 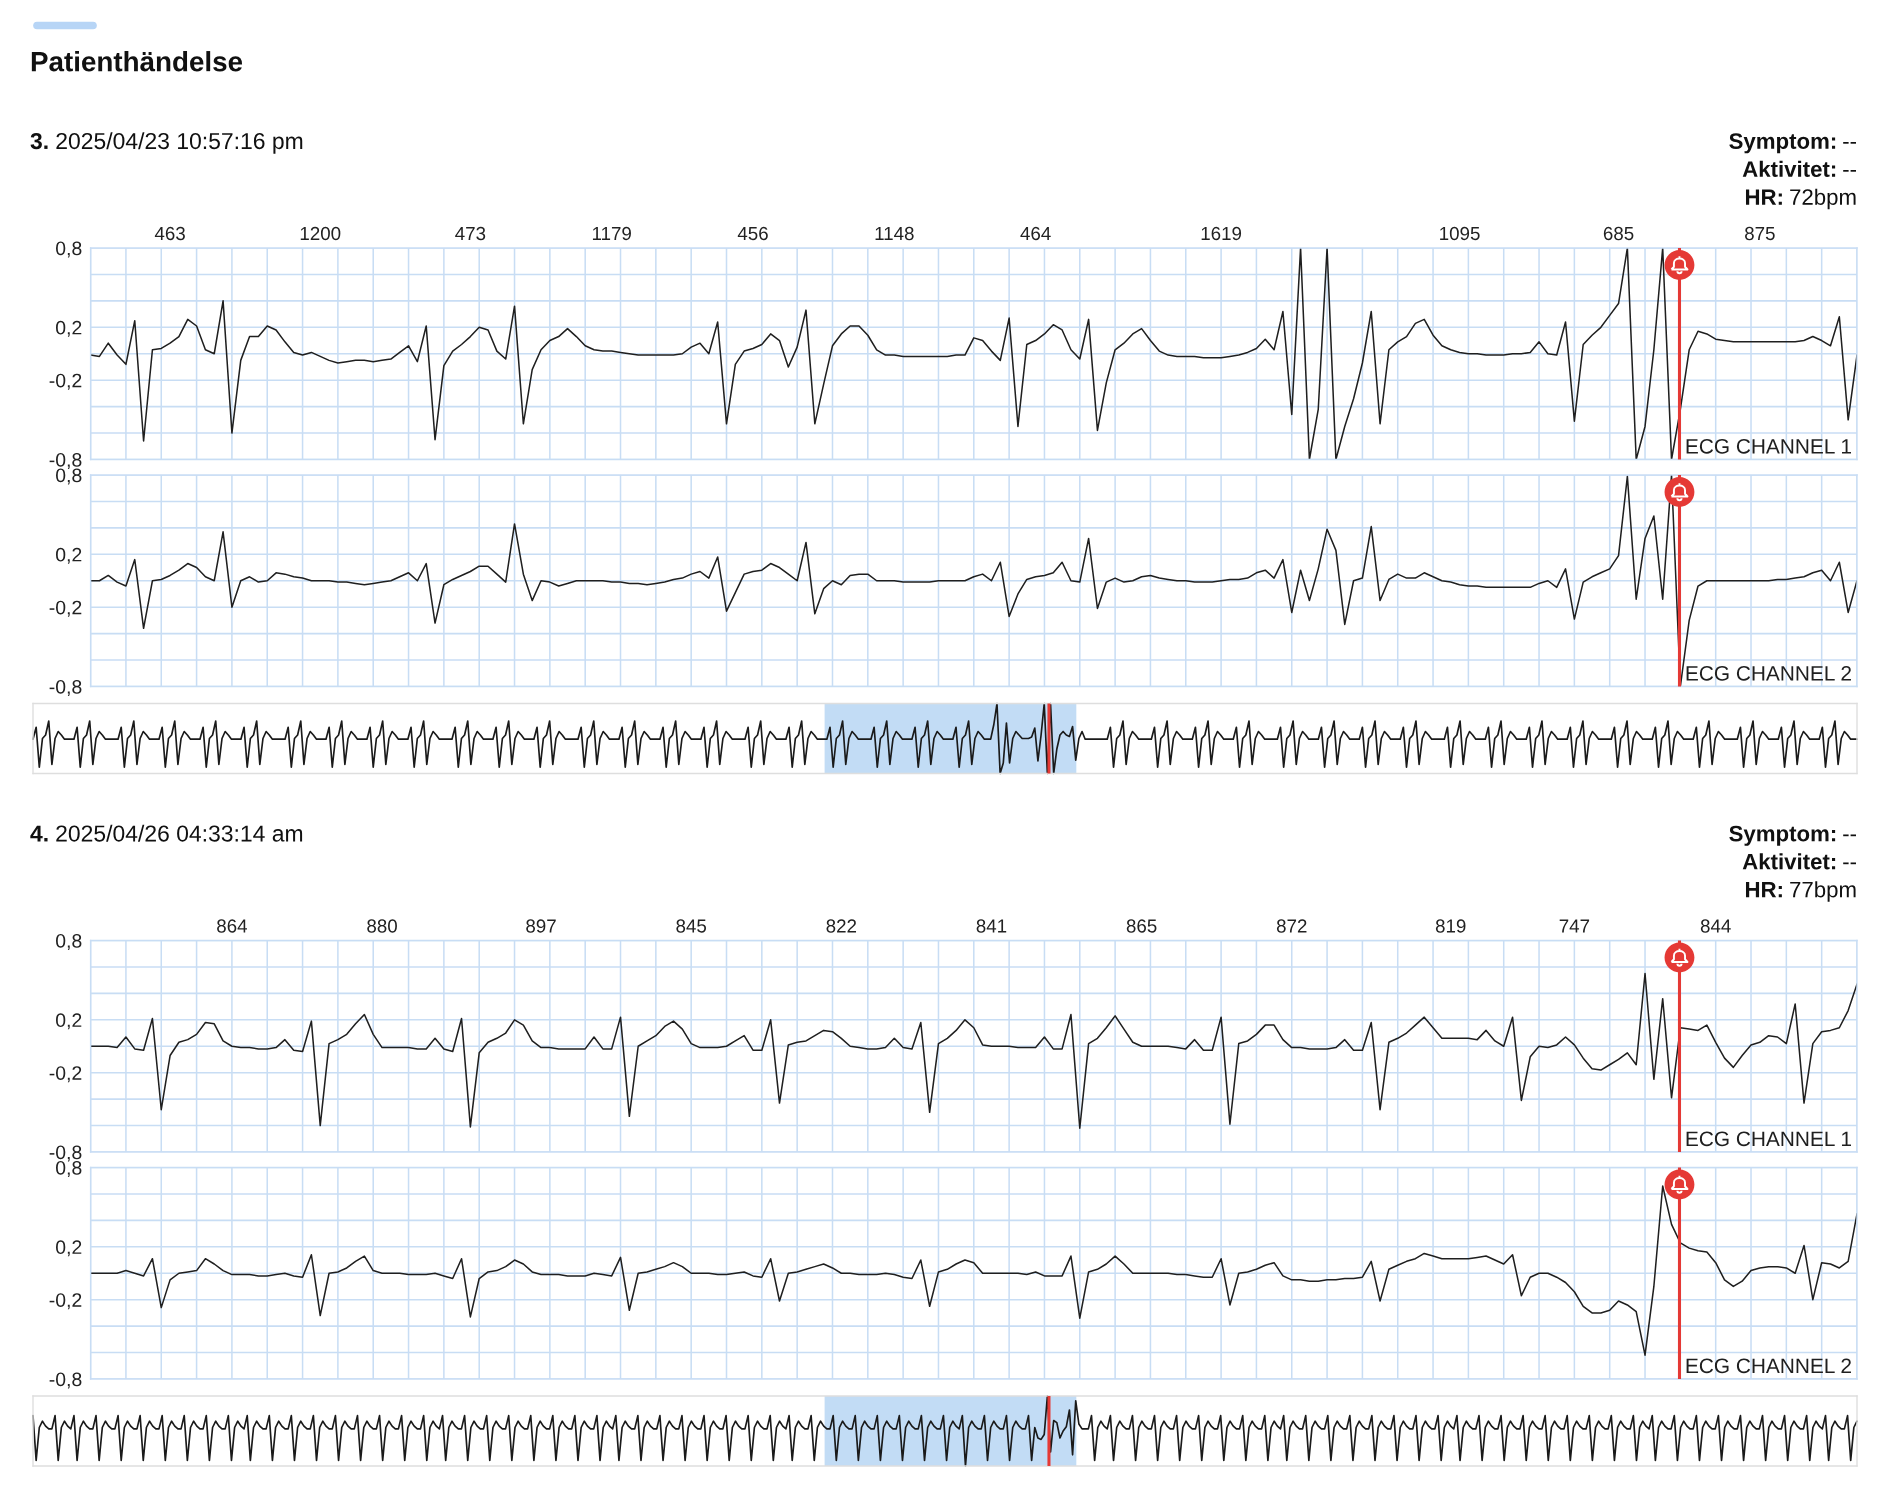 What do you see at coordinates (1760, 233) in the screenshot?
I see `x-tick-label: 875` at bounding box center [1760, 233].